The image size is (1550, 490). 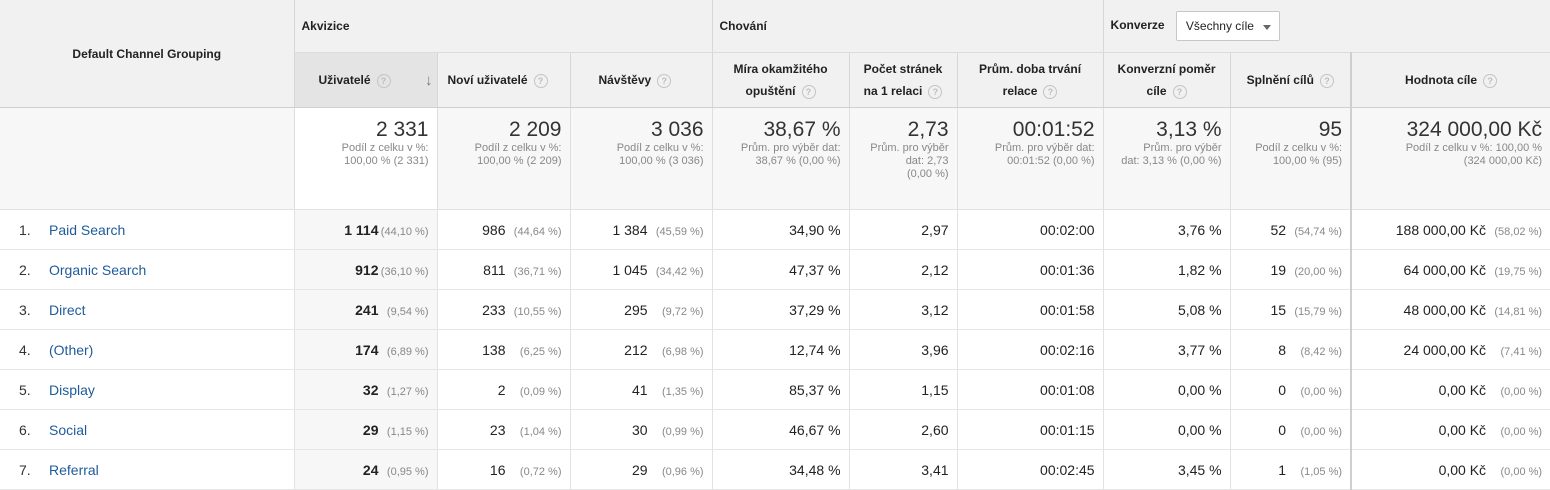 I want to click on column-avg-session-duration: Prům. doba trvání relace?, so click(x=1030, y=80).